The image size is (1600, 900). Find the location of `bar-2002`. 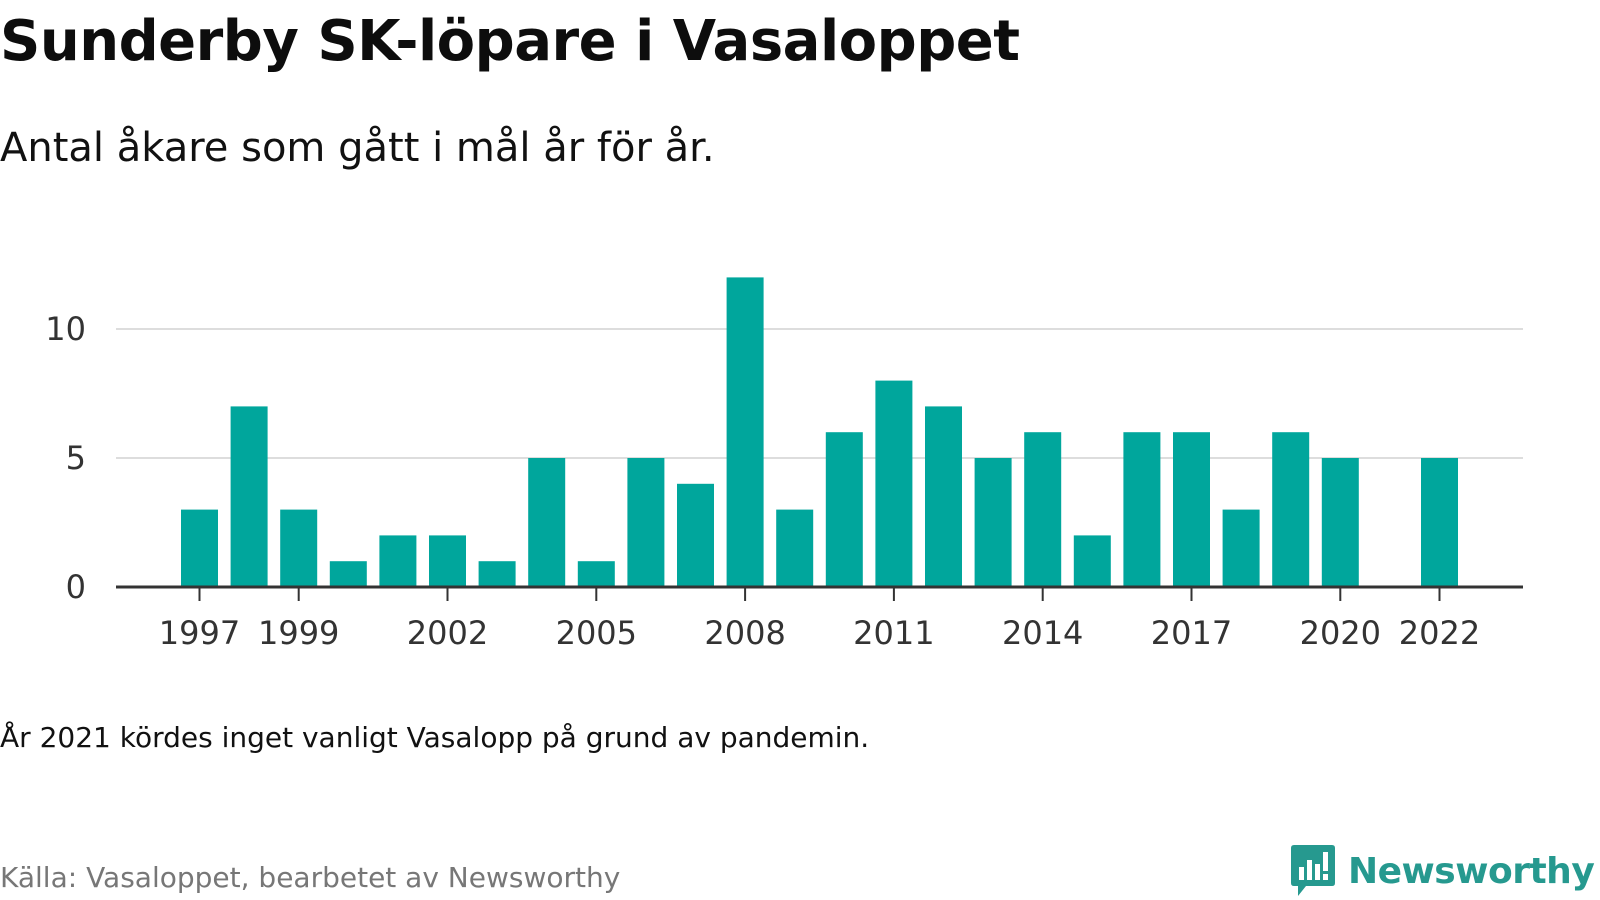

bar-2002 is located at coordinates (447, 561).